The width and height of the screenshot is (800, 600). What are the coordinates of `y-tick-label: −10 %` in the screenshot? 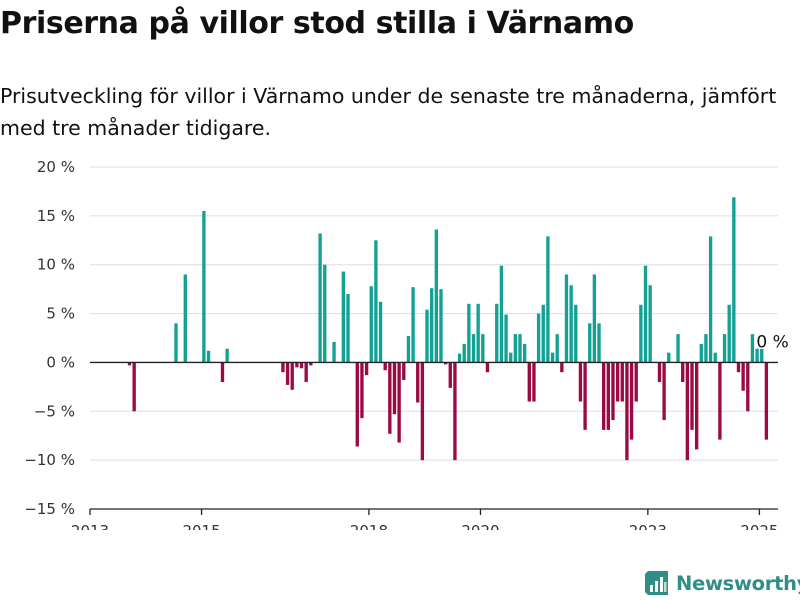 It's located at (49, 460).